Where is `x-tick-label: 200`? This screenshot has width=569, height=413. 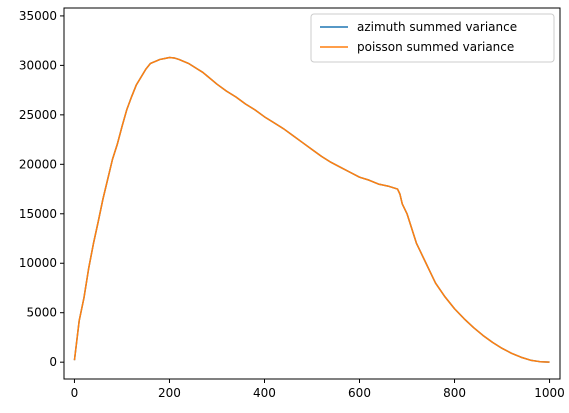 x-tick-label: 200 is located at coordinates (169, 393).